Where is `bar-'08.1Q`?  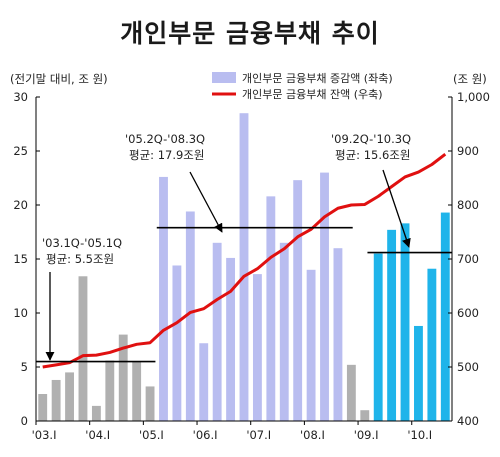
bar-'08.1Q is located at coordinates (311, 345).